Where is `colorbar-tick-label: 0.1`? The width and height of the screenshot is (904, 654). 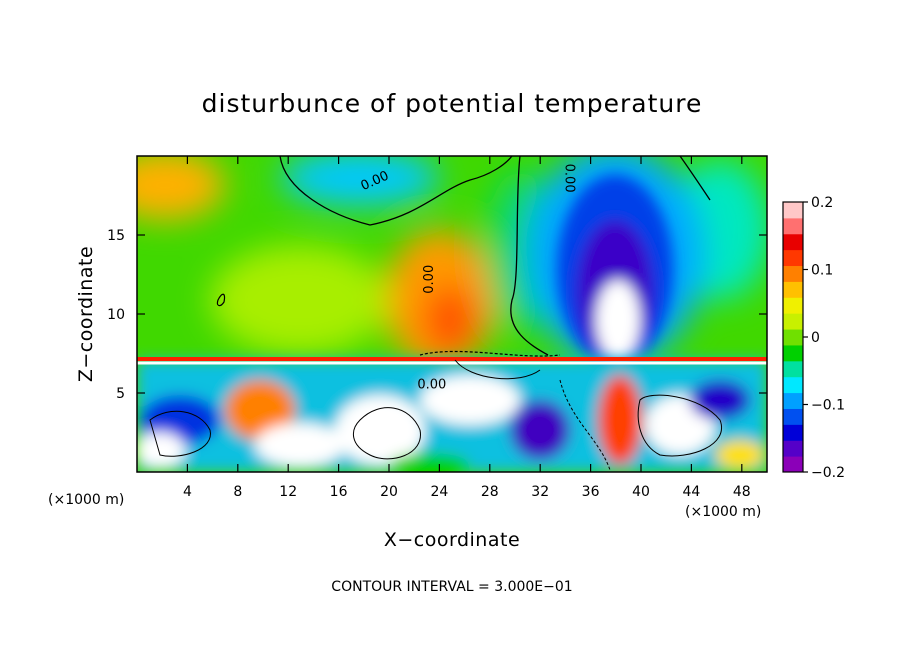
colorbar-tick-label: 0.1 is located at coordinates (822, 271).